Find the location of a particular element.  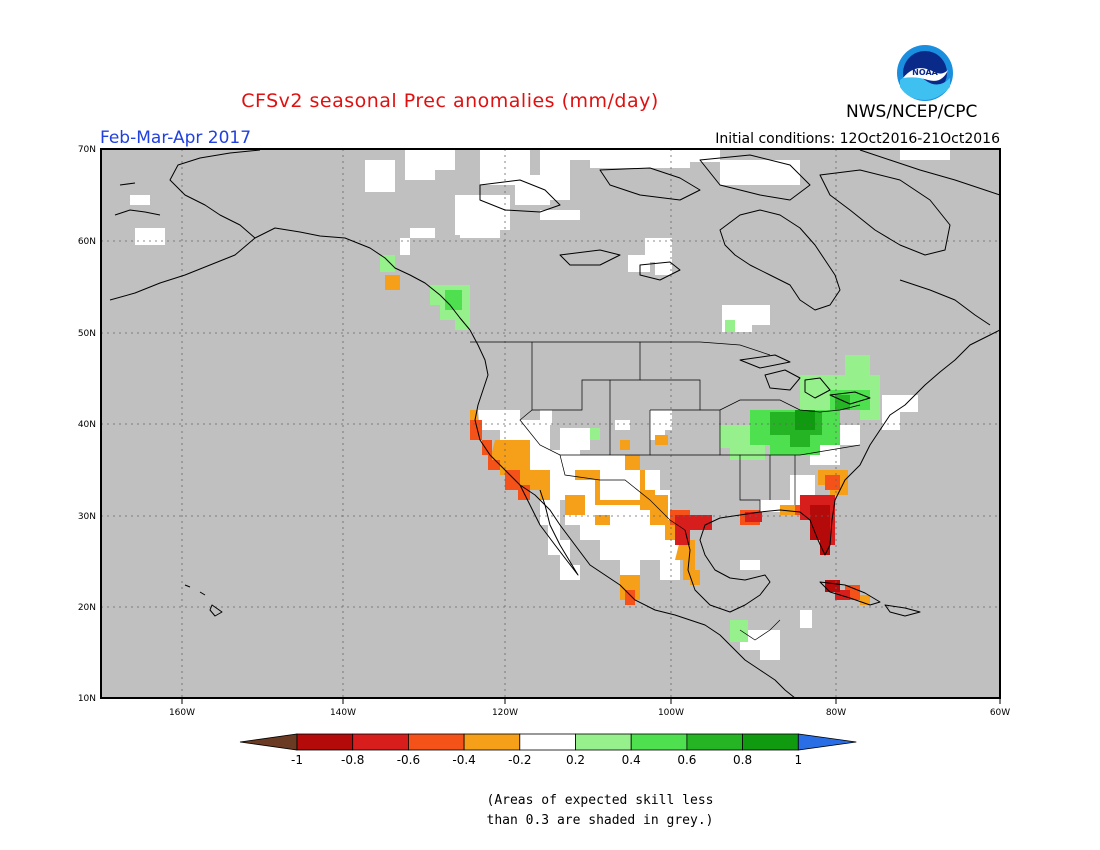

logo-text: NOAA is located at coordinates (925, 72).